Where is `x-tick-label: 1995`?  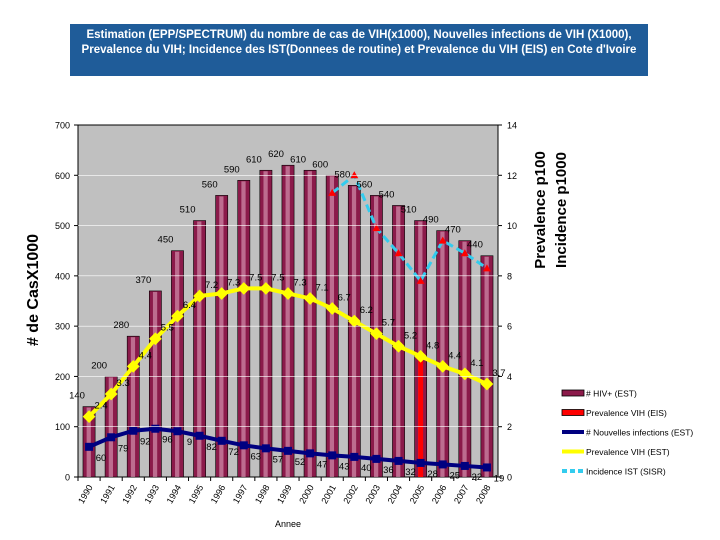
x-tick-label: 1995 is located at coordinates (196, 494).